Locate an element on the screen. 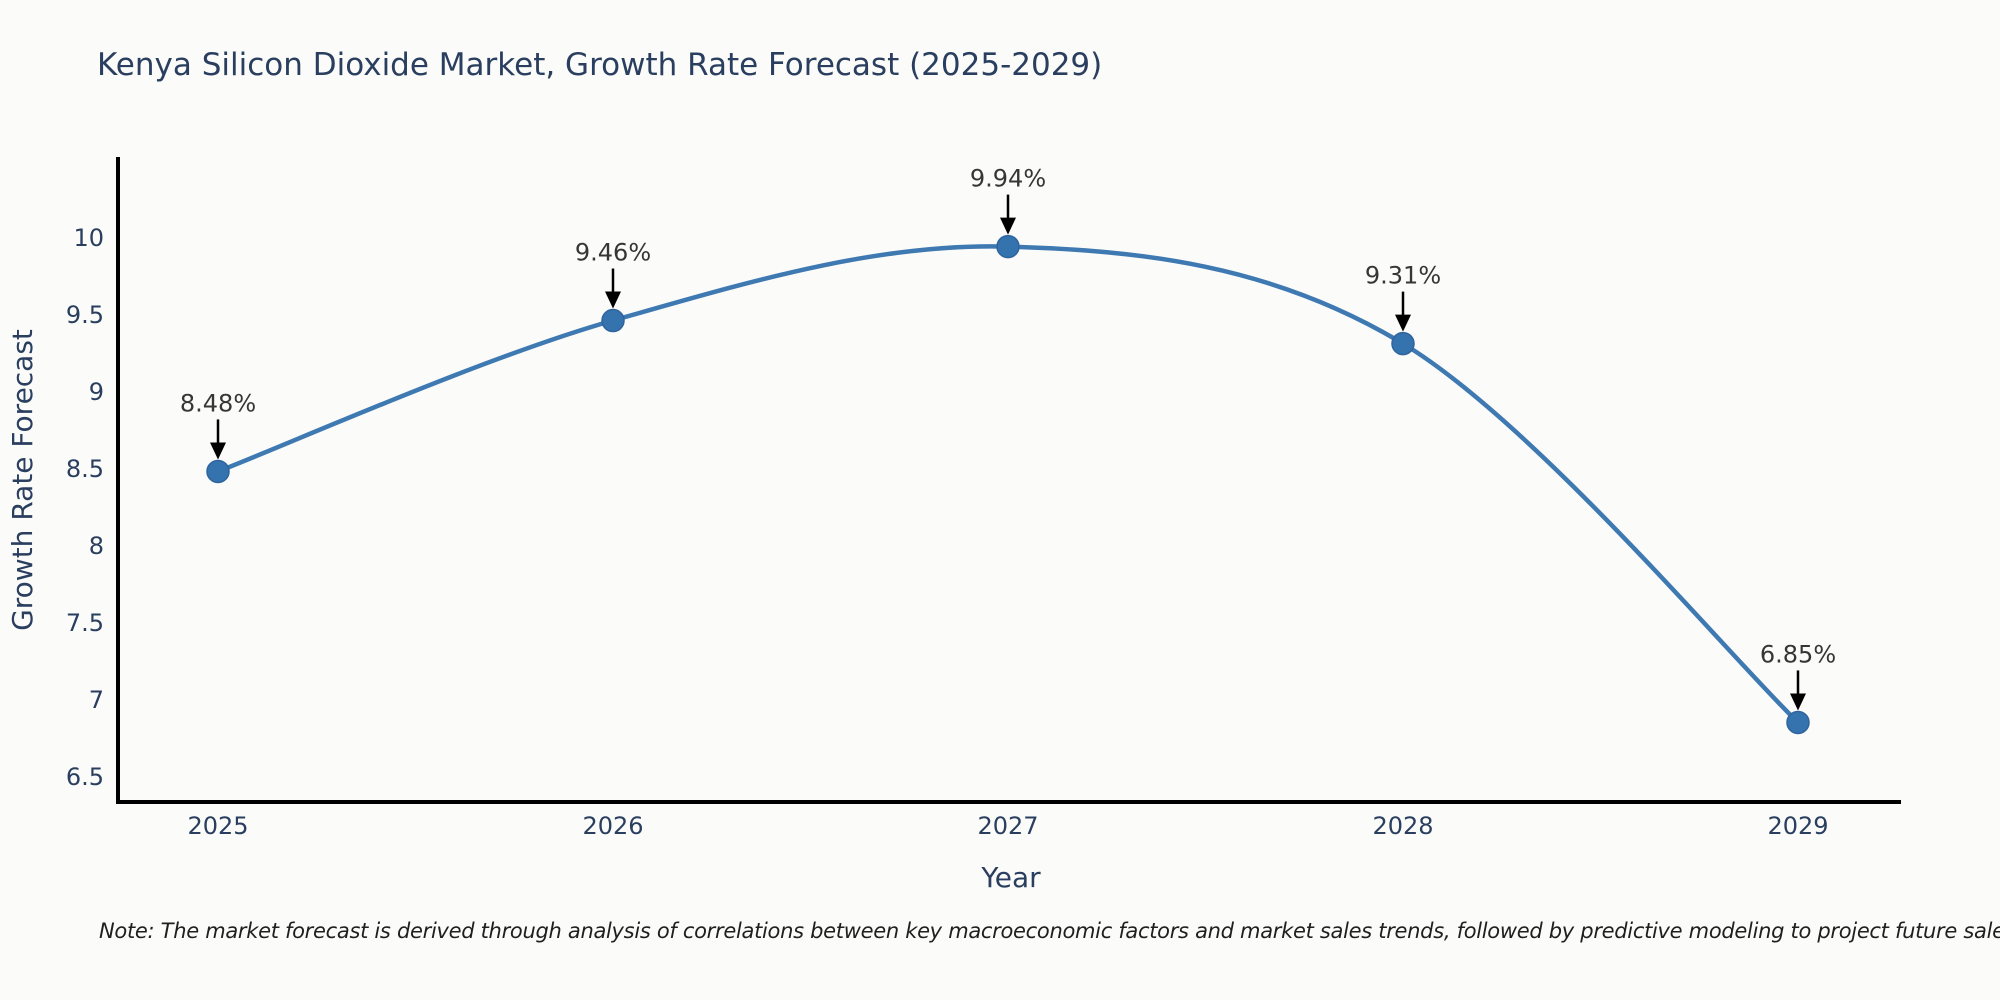 The width and height of the screenshot is (2000, 1000). data-point-label: 6.85% is located at coordinates (1798, 654).